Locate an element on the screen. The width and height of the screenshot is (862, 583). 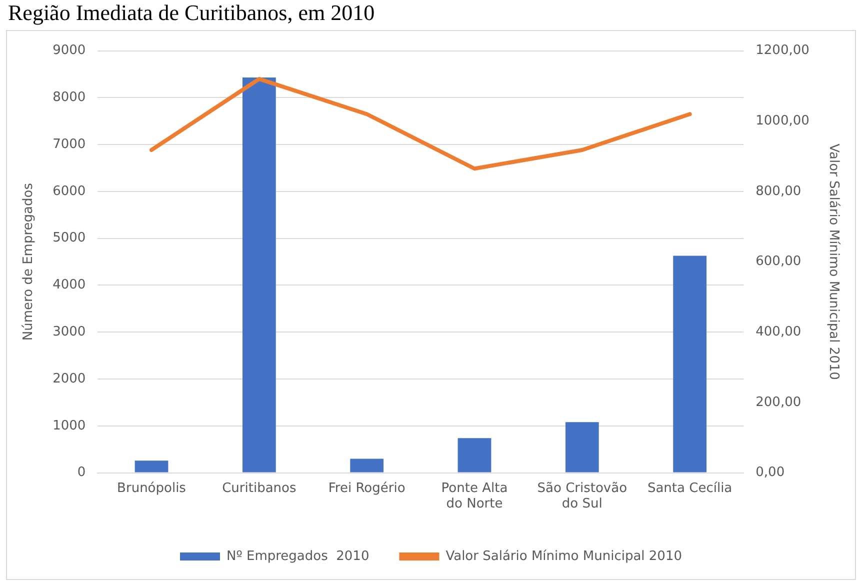
y-tick-label: 7000 is located at coordinates (69, 144).